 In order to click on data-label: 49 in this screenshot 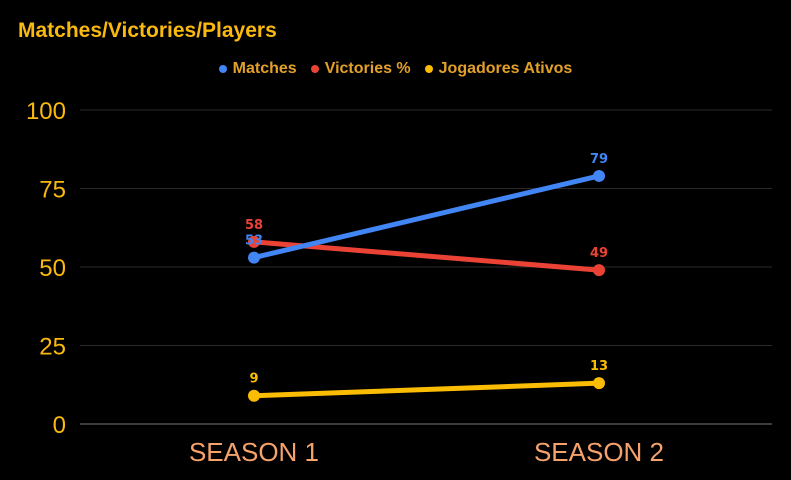, I will do `click(599, 253)`.